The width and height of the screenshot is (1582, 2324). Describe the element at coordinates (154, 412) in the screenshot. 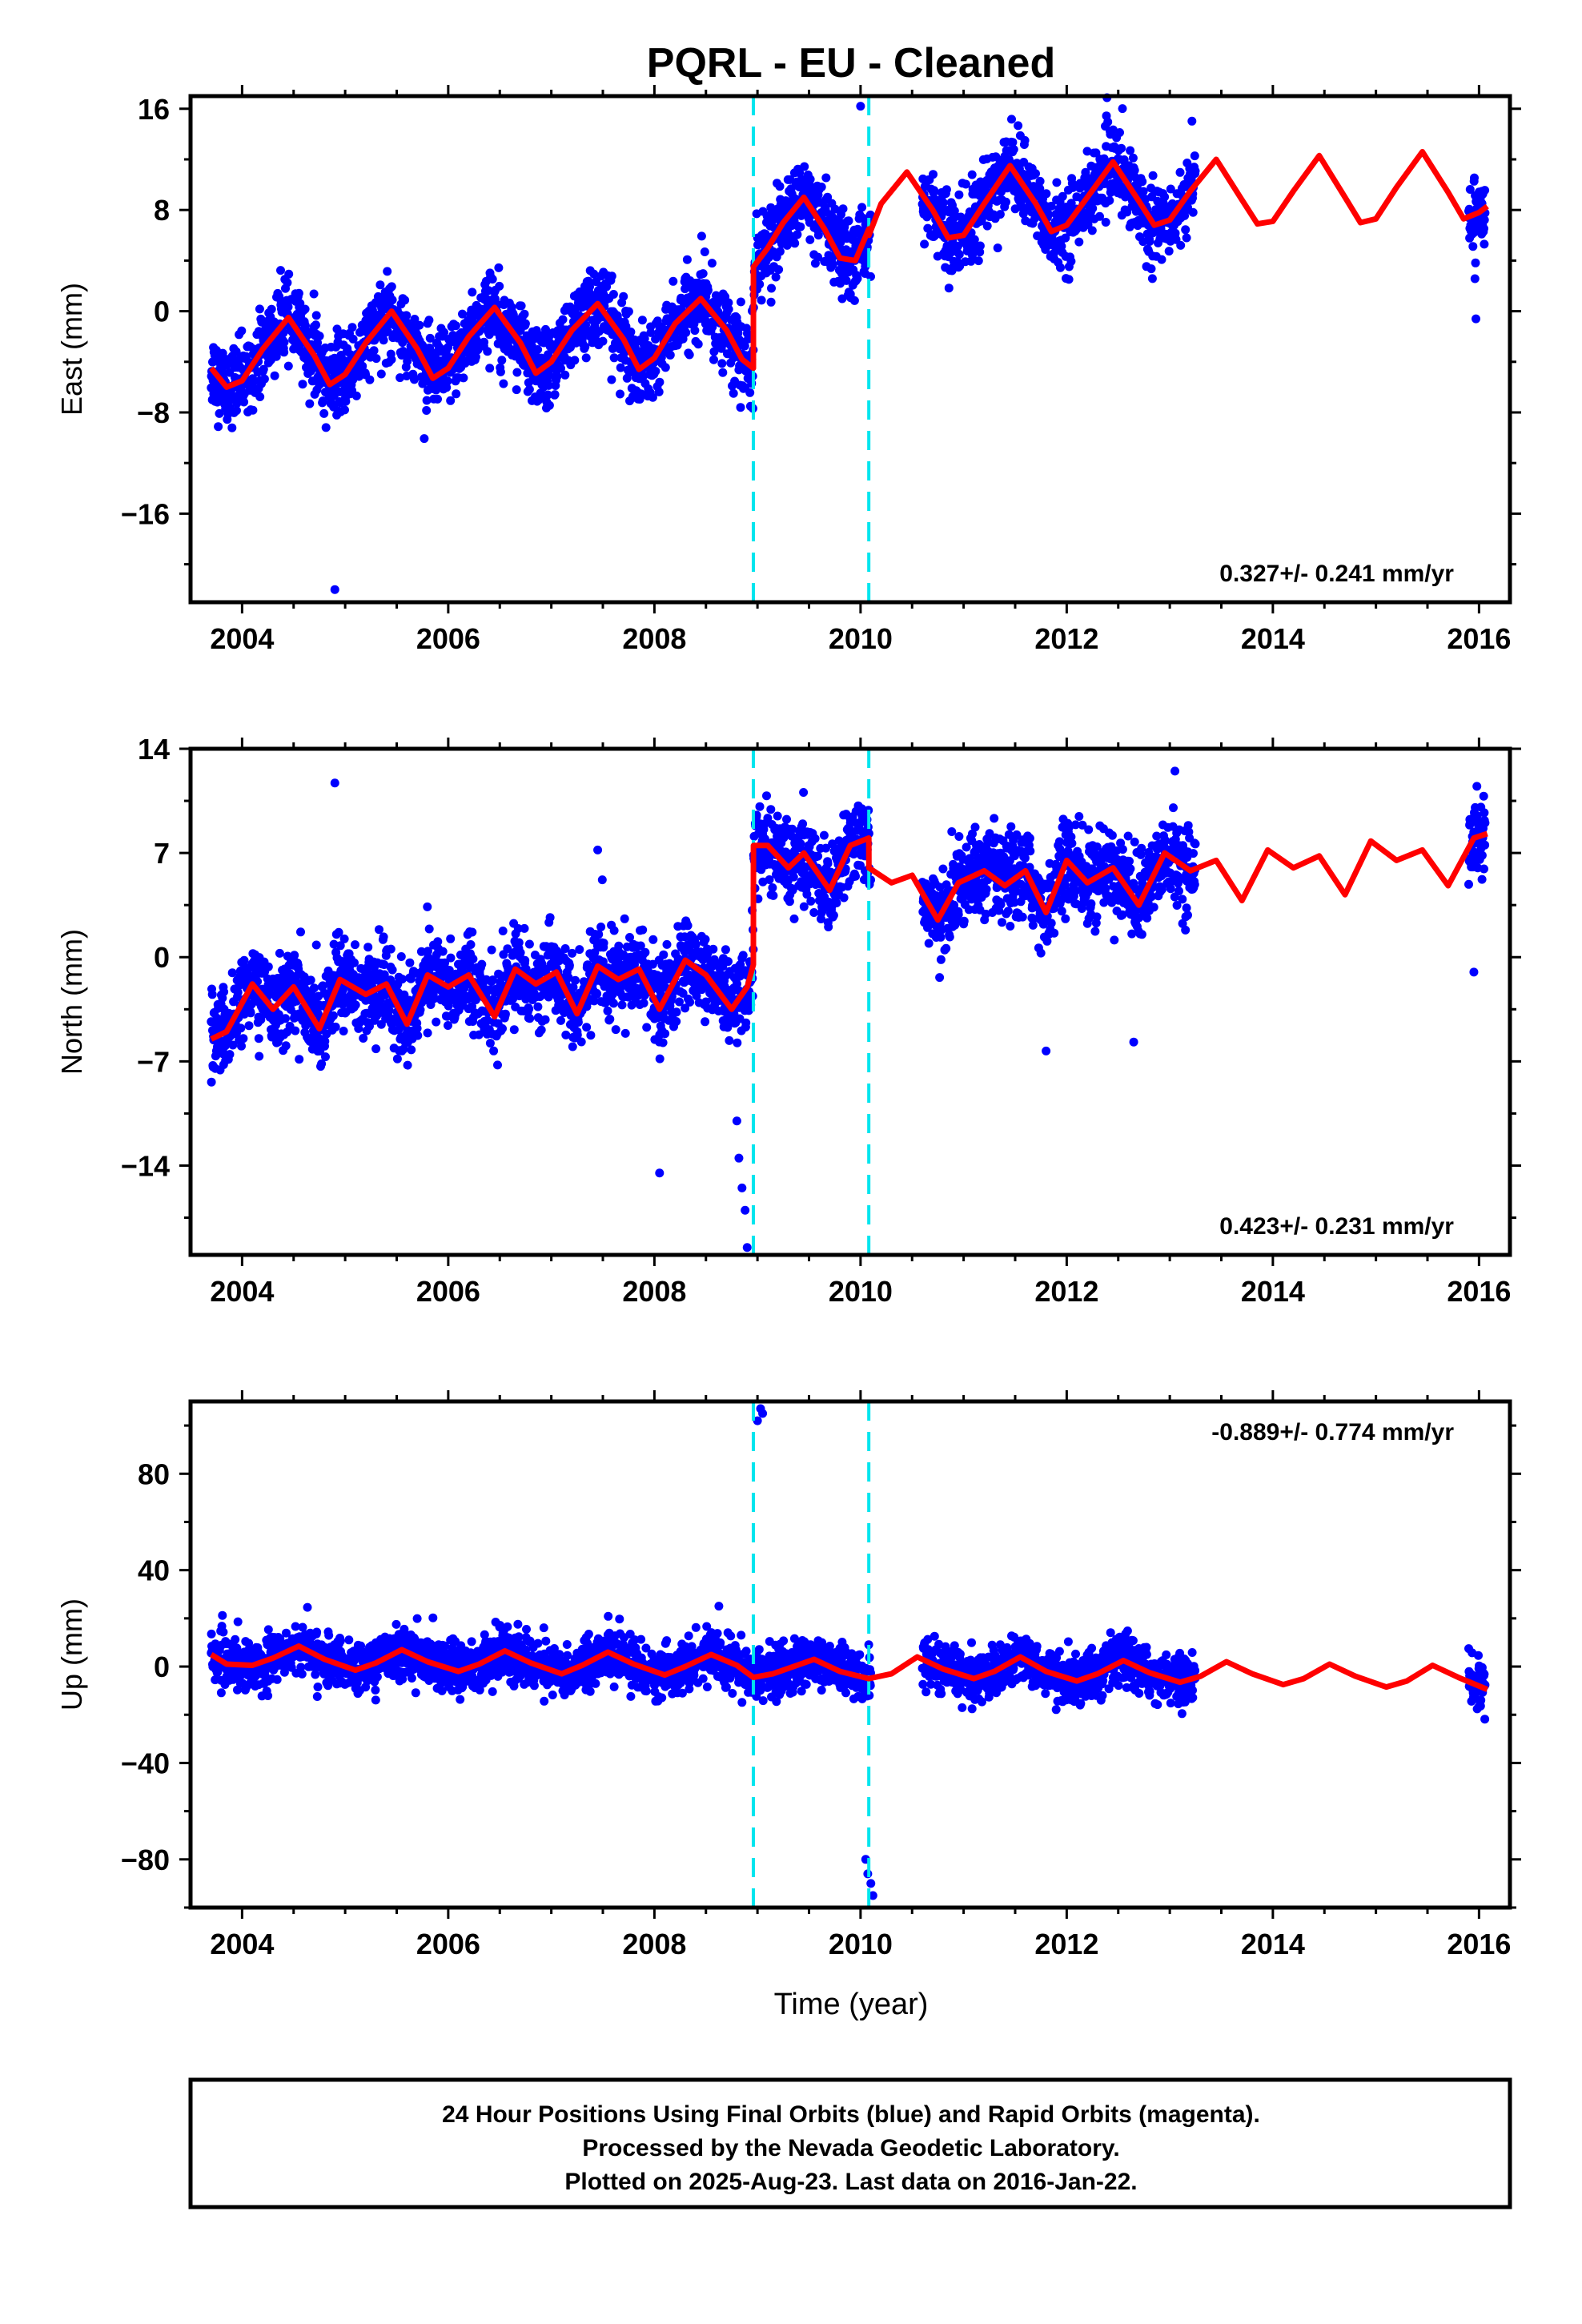

I see `y-tick-label: −8` at that location.